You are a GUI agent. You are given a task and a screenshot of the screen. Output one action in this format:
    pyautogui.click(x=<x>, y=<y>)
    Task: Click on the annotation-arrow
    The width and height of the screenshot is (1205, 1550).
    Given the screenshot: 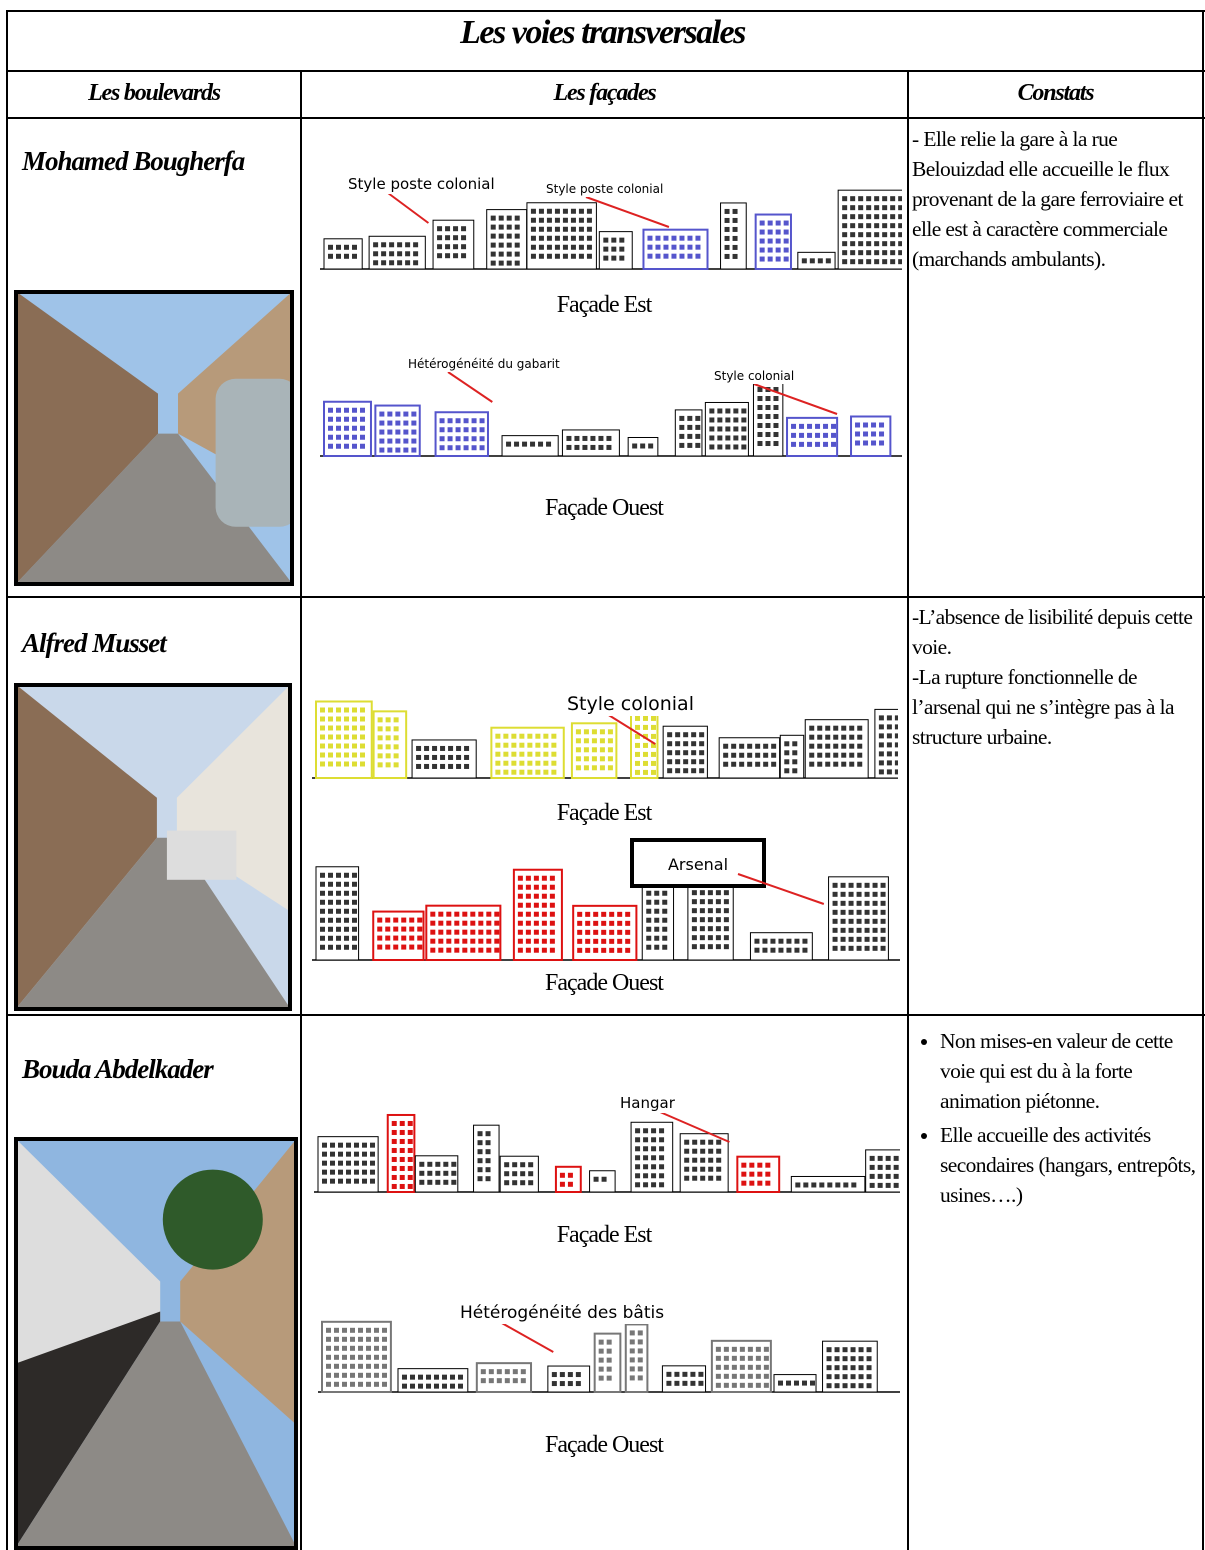 What is the action you would take?
    pyautogui.click(x=470, y=387)
    